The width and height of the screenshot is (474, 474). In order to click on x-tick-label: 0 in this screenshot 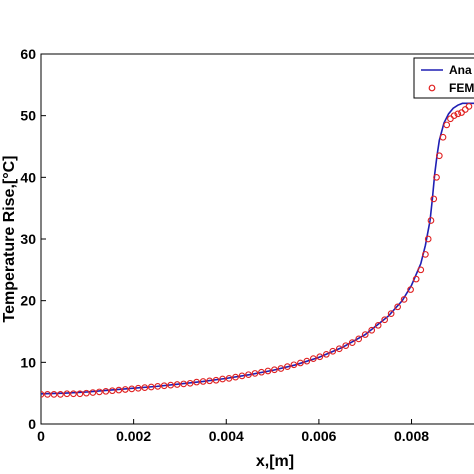, I will do `click(41, 436)`.